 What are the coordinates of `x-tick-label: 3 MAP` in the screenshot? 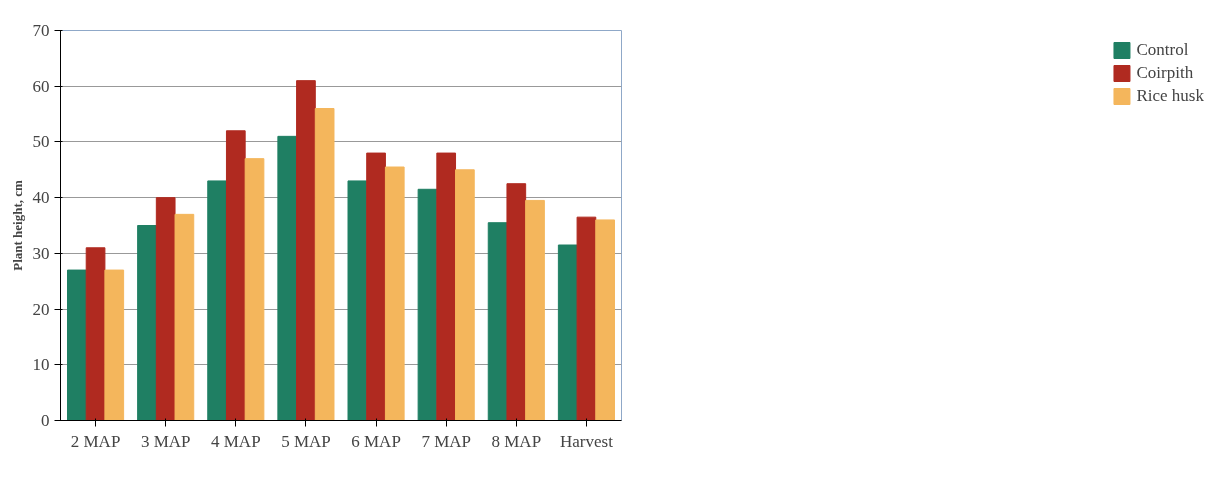 It's located at (165, 441).